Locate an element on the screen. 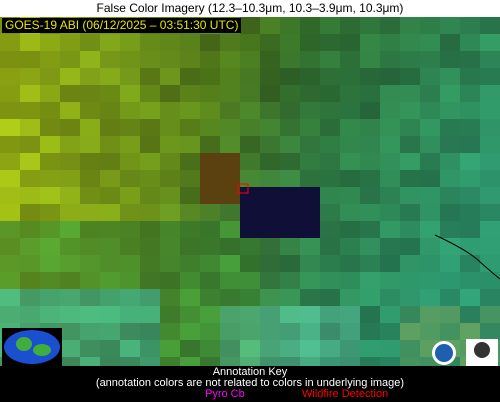 Image resolution: width=500 pixels, height=402 pixels. key-item: Wildfire Detection is located at coordinates (345, 394).